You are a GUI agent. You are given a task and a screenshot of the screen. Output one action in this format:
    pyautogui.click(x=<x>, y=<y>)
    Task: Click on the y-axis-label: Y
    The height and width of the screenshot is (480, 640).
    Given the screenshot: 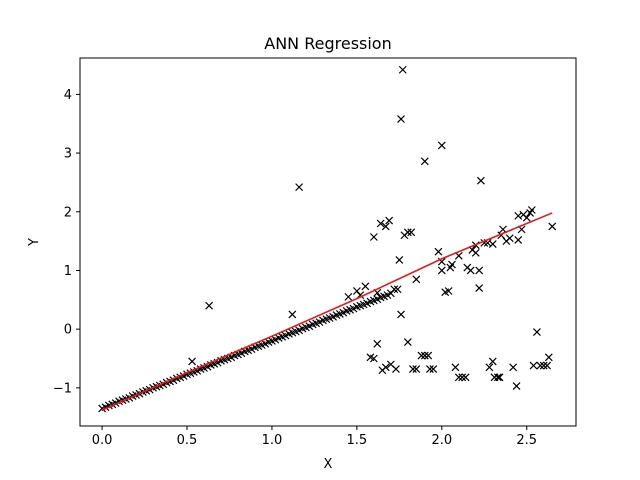 What is the action you would take?
    pyautogui.click(x=34, y=242)
    